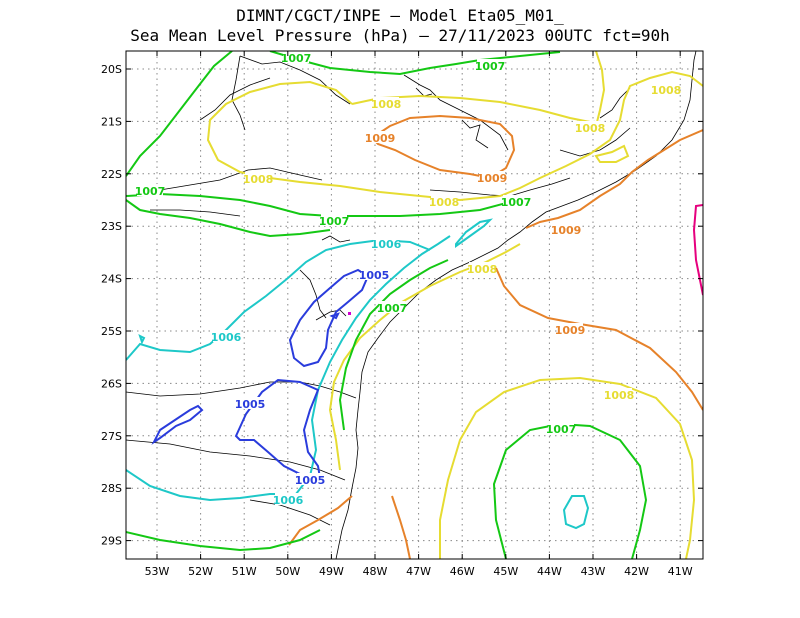 This screenshot has width=800, height=618. What do you see at coordinates (111, 69) in the screenshot?
I see `lat-label: 20S` at bounding box center [111, 69].